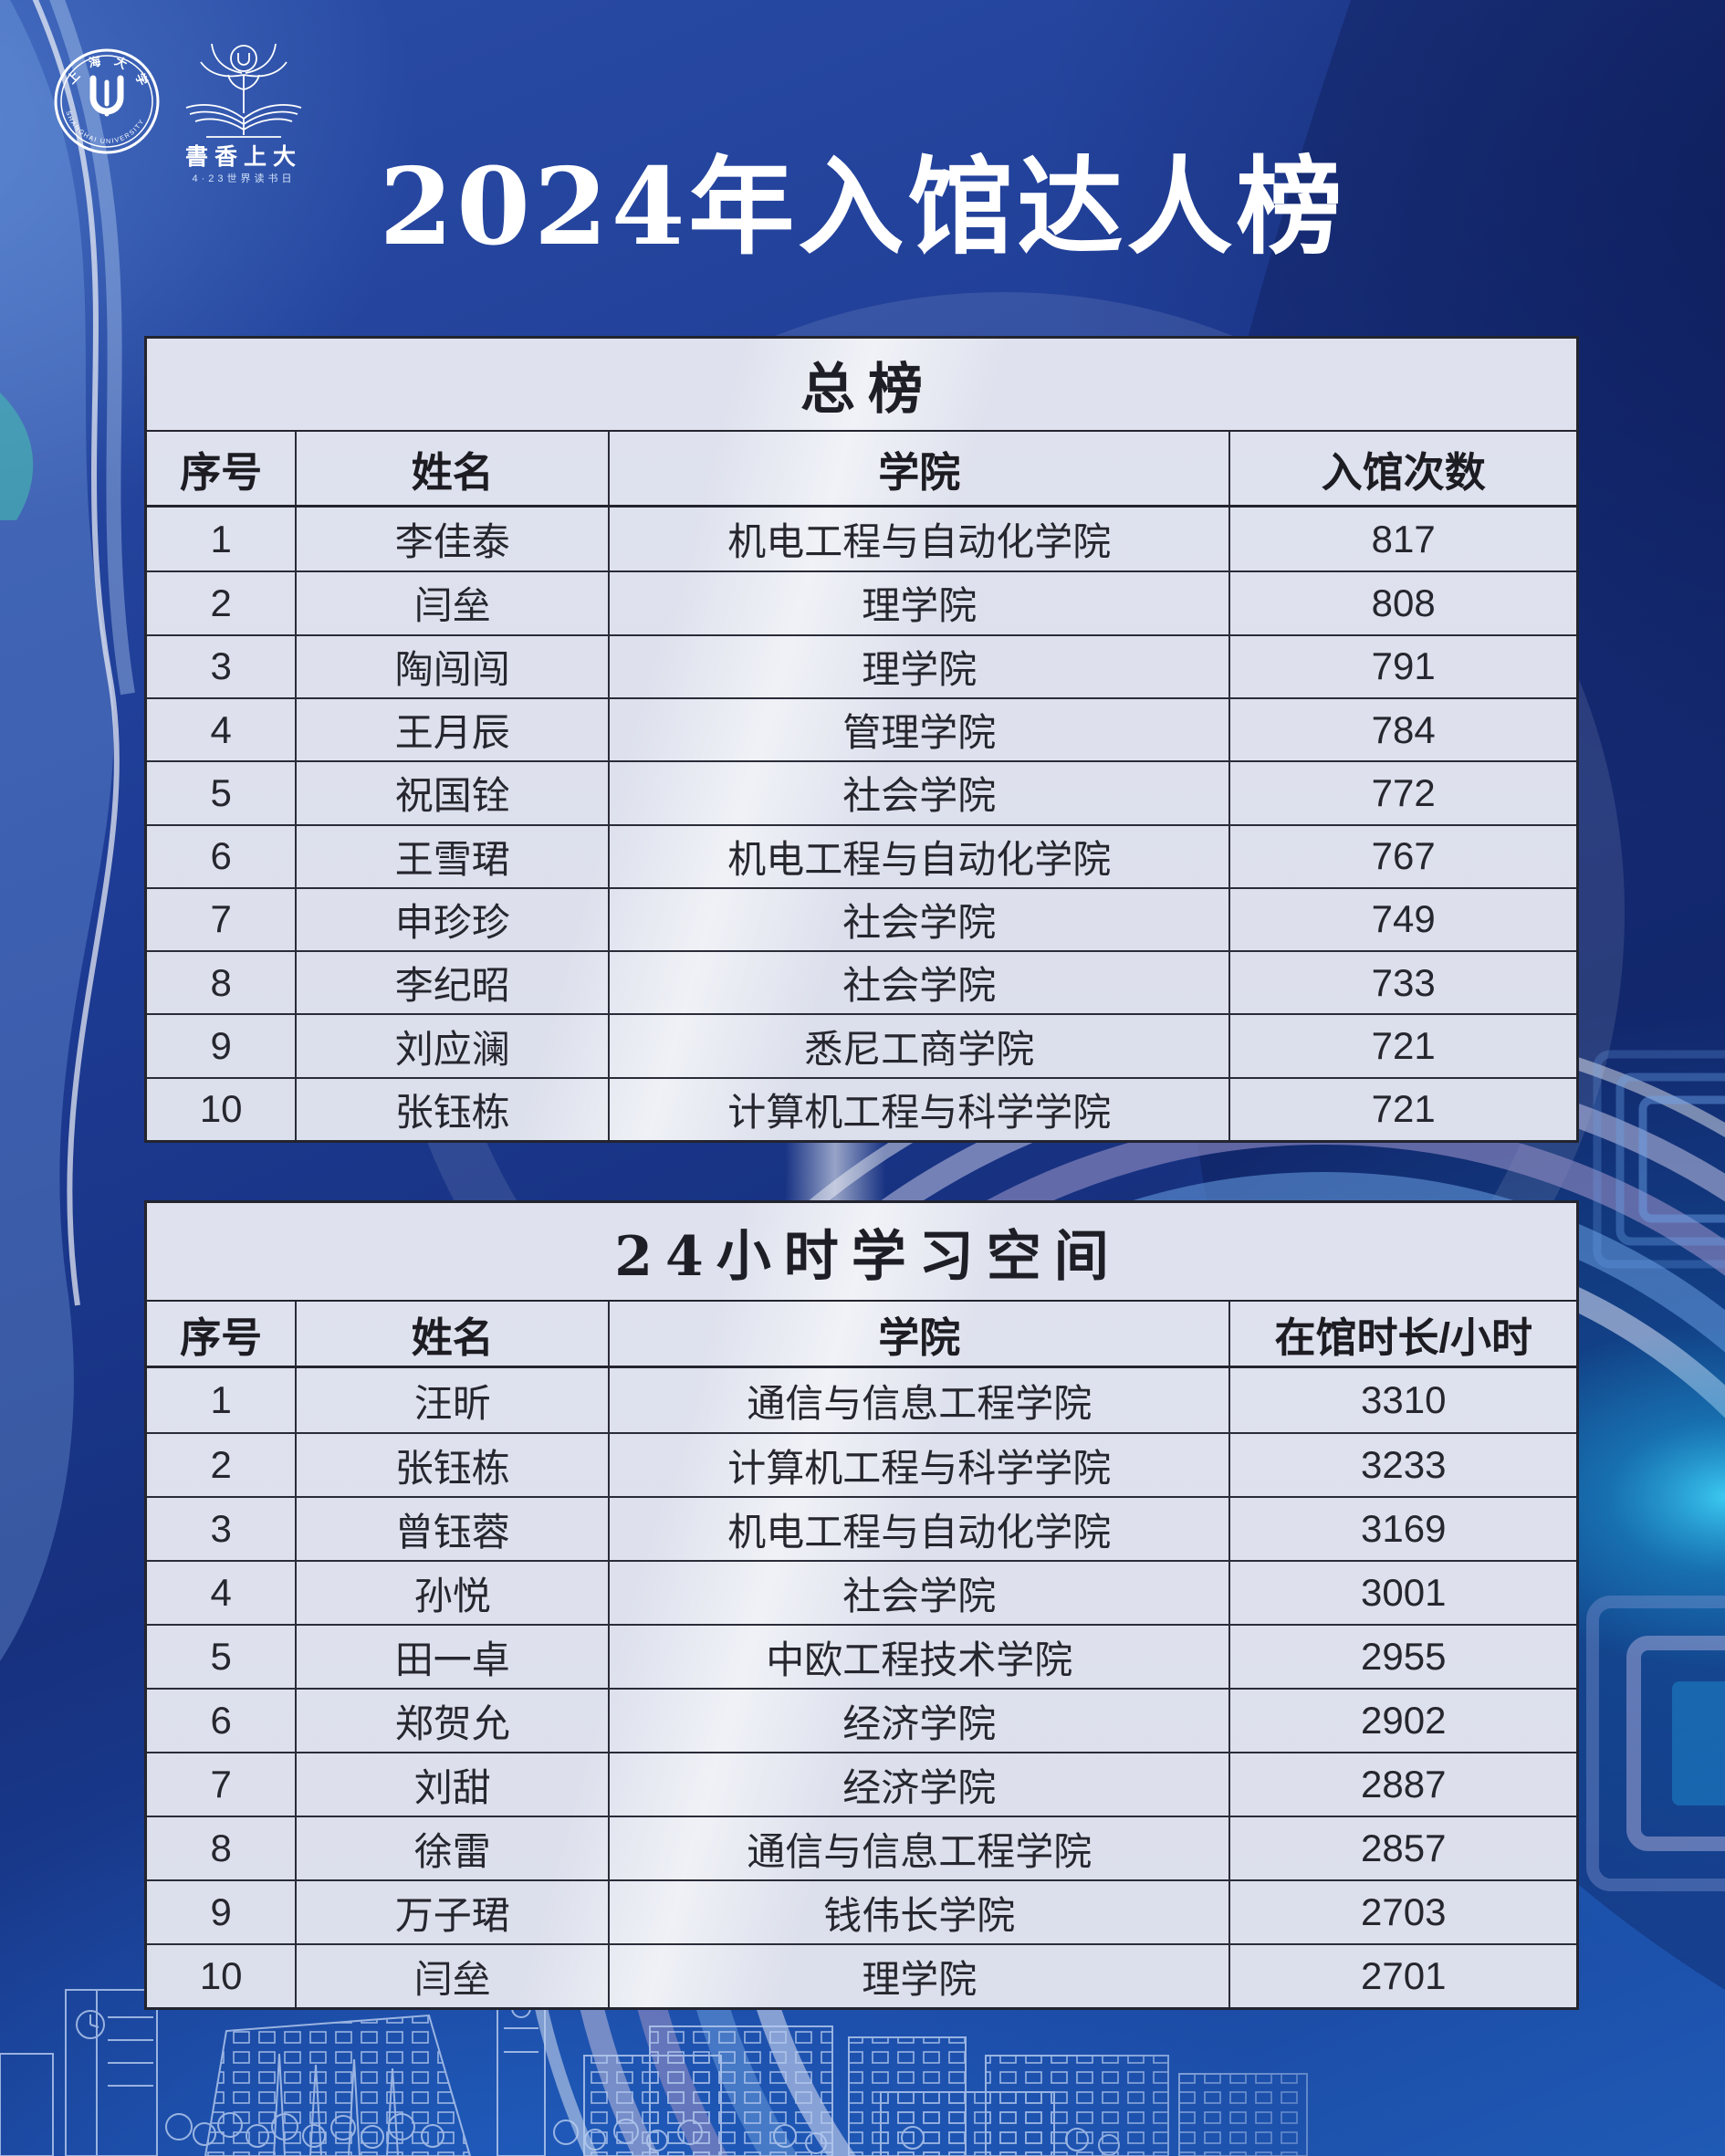 This screenshot has width=1725, height=2156. What do you see at coordinates (920, 1912) in the screenshot?
I see `college-cell: 钱伟长学院` at bounding box center [920, 1912].